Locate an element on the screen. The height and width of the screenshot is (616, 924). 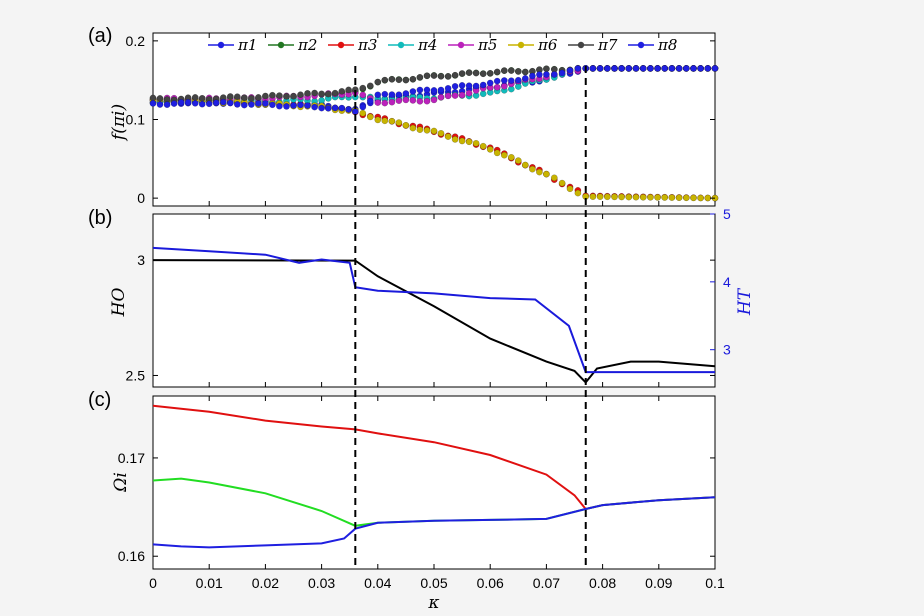
x-tick-label: 0.08 is located at coordinates (602, 583).